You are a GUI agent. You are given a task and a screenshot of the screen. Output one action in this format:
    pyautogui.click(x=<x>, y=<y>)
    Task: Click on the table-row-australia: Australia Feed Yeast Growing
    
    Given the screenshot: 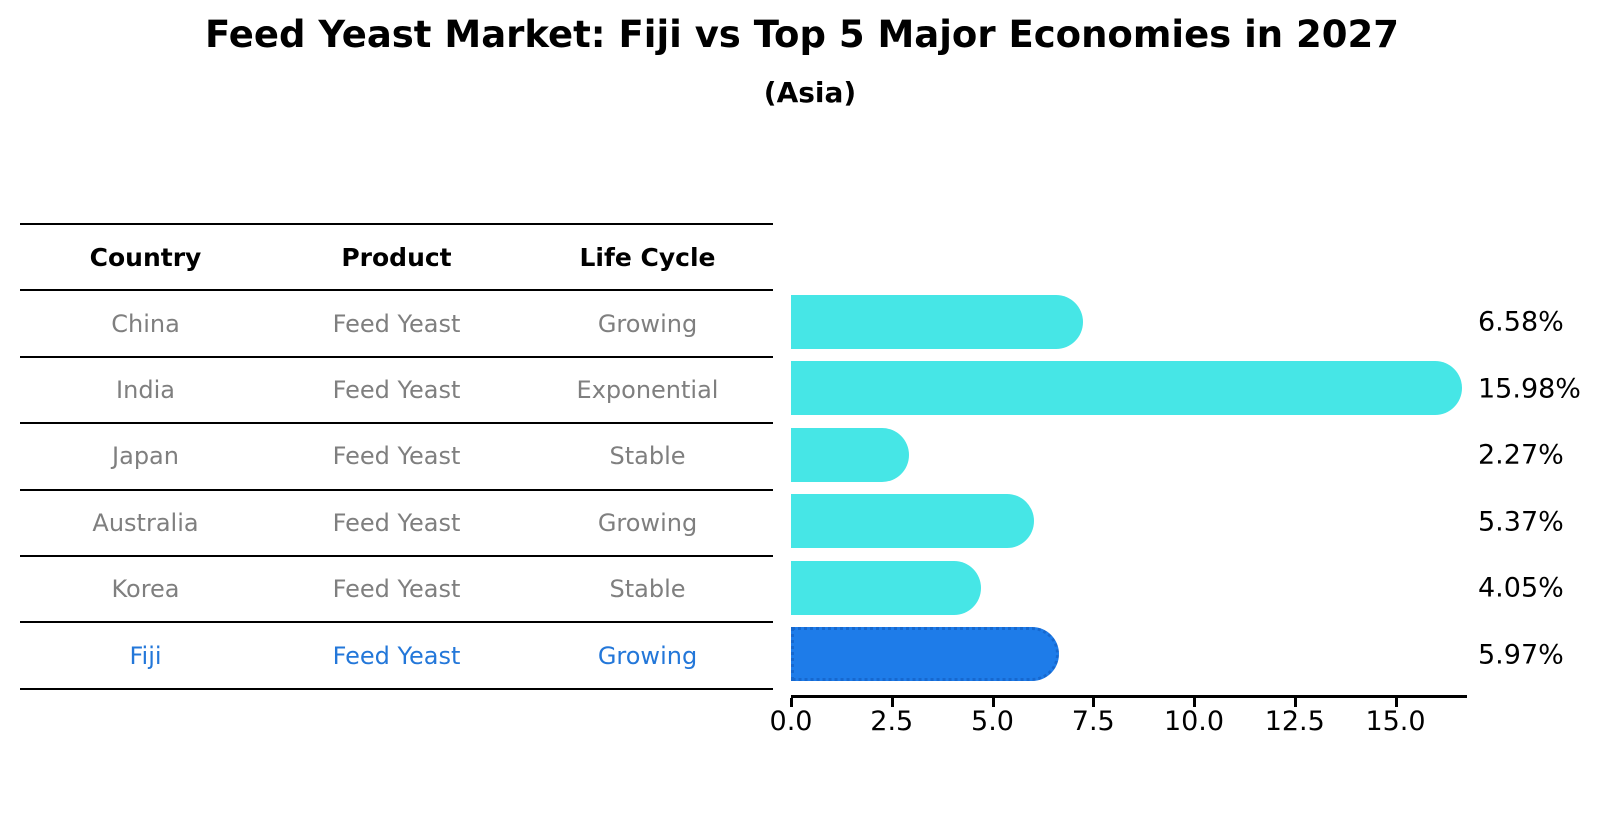 What is the action you would take?
    pyautogui.click(x=396, y=524)
    